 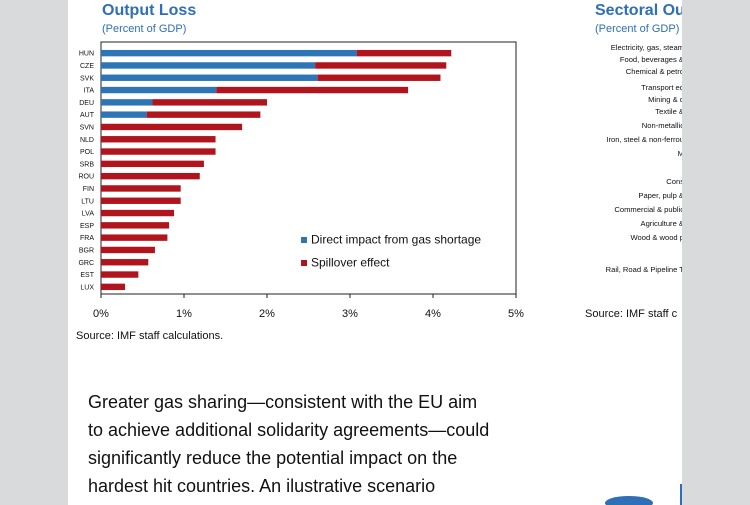 What do you see at coordinates (668, 111) in the screenshot?
I see `sector-category-label: Textile &` at bounding box center [668, 111].